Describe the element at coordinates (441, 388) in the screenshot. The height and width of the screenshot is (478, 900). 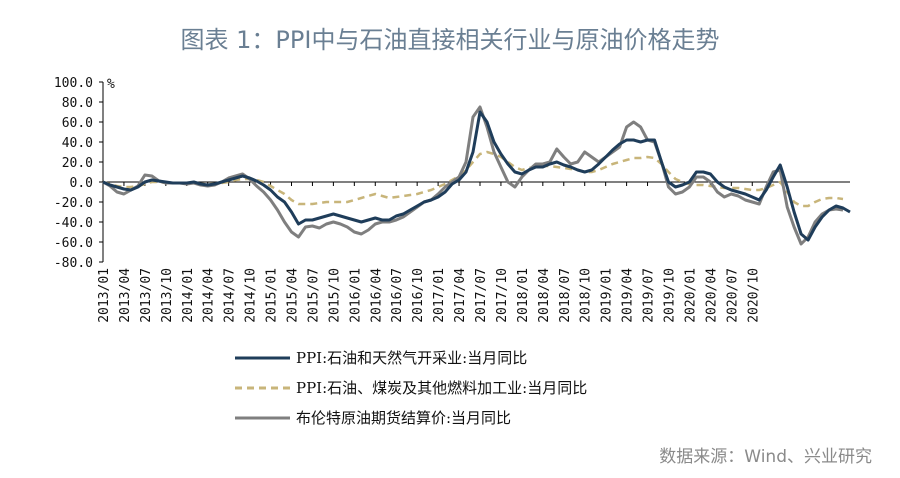
I see `legend-label-2: PPI:石油、煤炭及其他燃料加工业:当月同比` at that location.